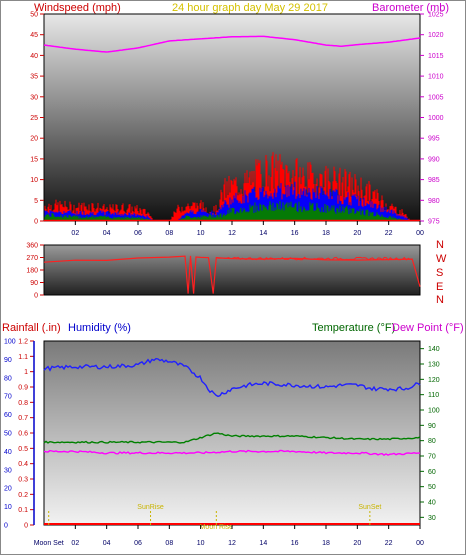 This screenshot has height=555, width=466. I want to click on barometer-tick-label: 1025, so click(436, 15).